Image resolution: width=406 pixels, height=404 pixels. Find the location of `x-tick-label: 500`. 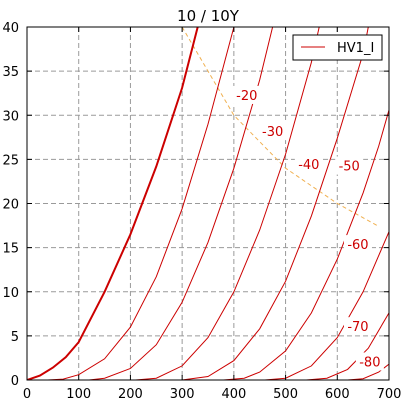

x-tick-label: 500 is located at coordinates (285, 394).